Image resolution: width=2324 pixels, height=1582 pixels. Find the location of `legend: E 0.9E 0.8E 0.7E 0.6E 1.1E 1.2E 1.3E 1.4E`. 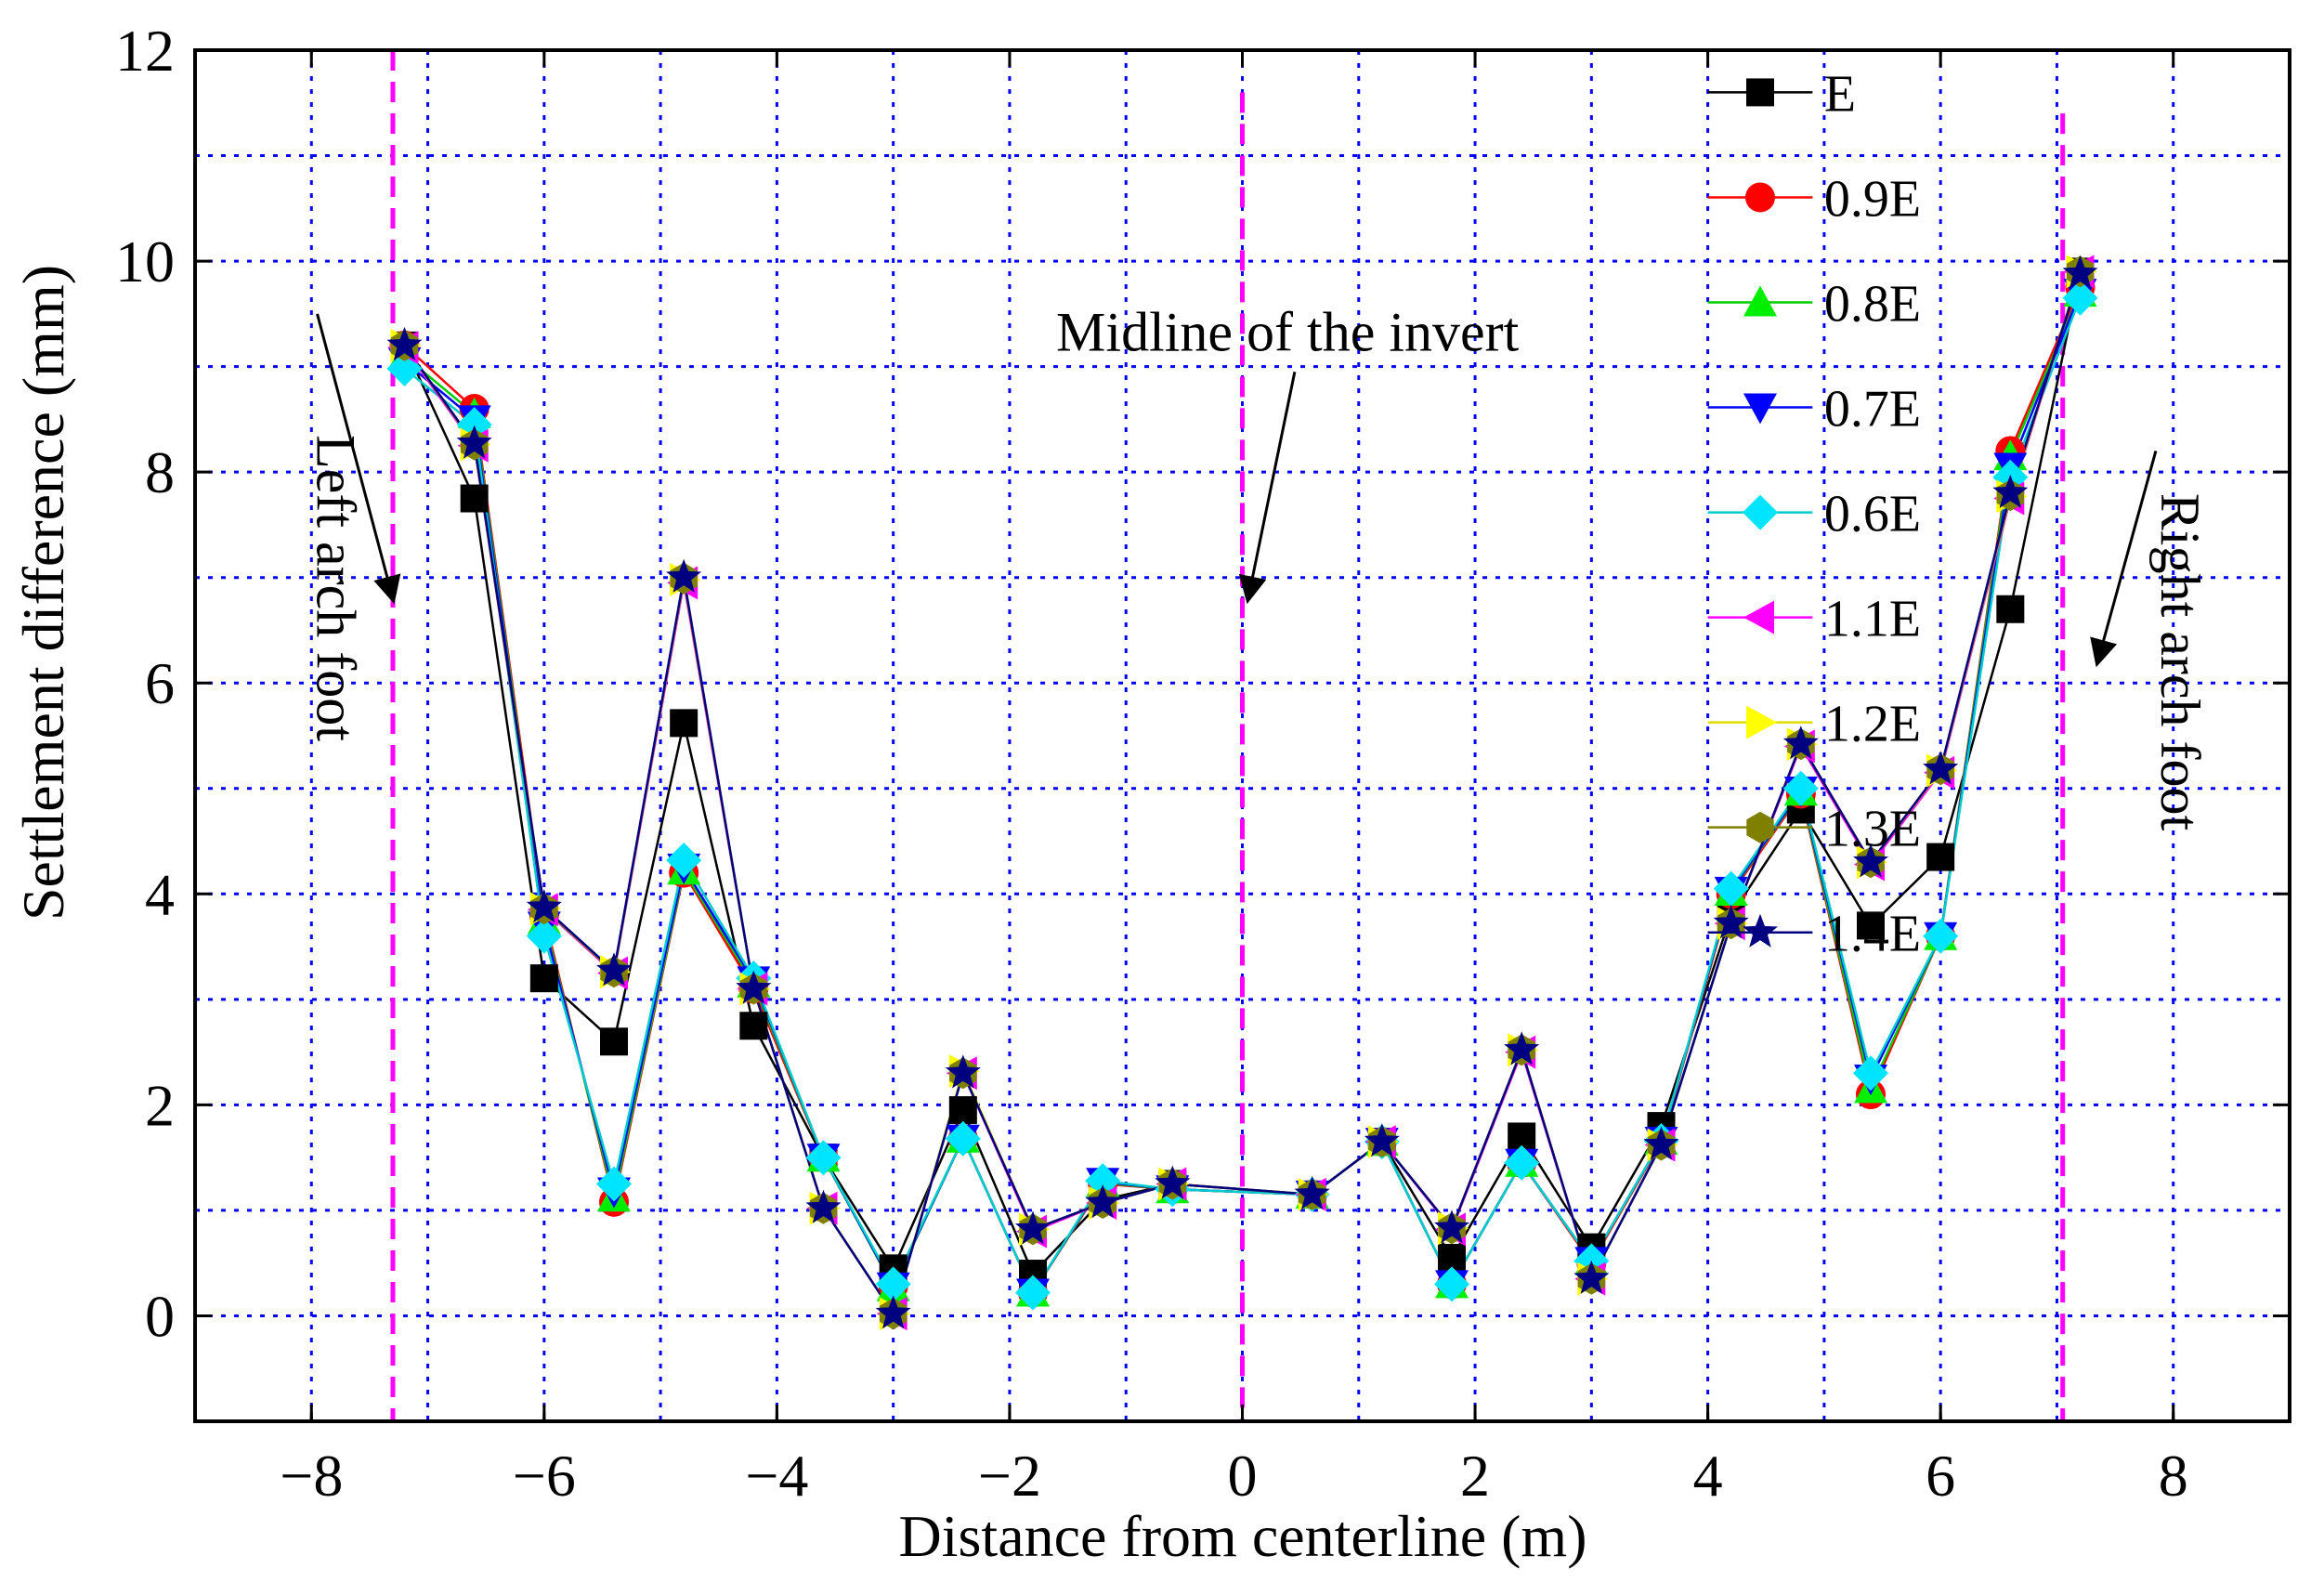

legend: E 0.9E 0.8E 0.7E 0.6E 1.1E 1.2E 1.3E 1.4E is located at coordinates (1814, 514).